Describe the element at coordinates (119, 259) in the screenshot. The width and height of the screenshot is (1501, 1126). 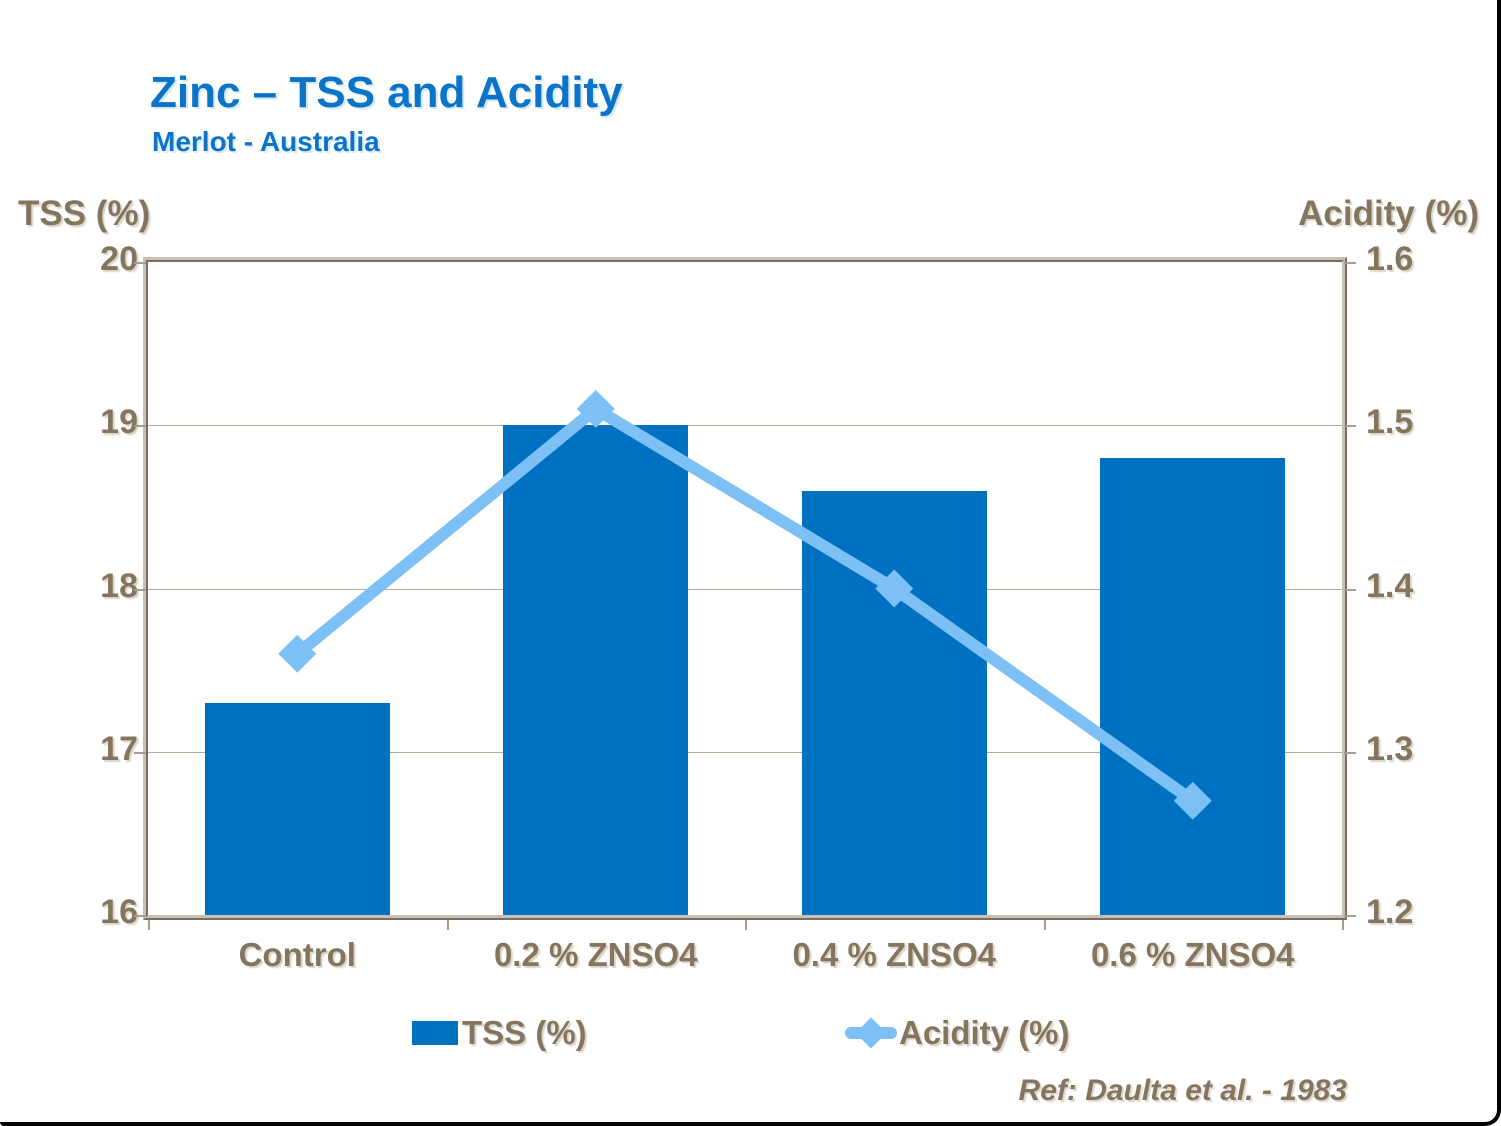
I see `left-axis-tick-label: 20` at that location.